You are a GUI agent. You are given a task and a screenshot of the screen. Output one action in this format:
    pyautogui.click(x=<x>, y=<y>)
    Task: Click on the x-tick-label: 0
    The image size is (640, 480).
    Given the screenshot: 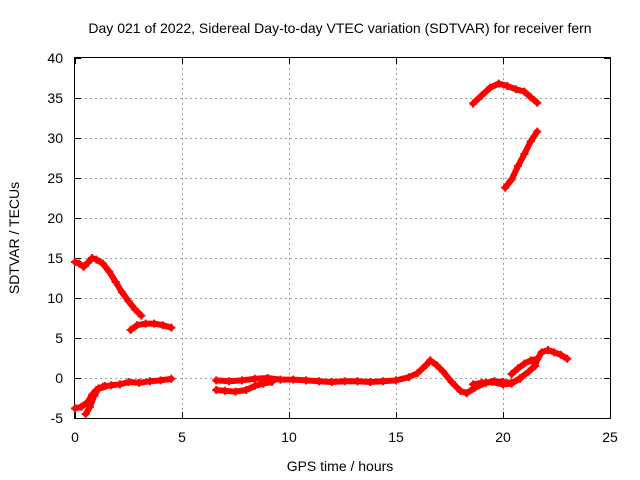 What is the action you would take?
    pyautogui.click(x=75, y=437)
    